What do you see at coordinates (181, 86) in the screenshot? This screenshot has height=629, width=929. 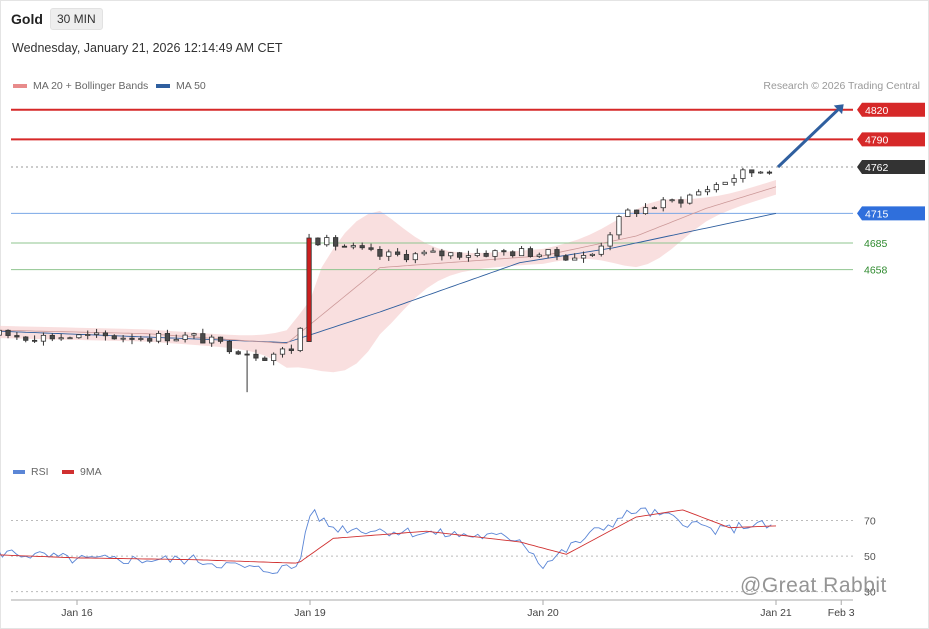 I see `legend-ma50: MA 50` at bounding box center [181, 86].